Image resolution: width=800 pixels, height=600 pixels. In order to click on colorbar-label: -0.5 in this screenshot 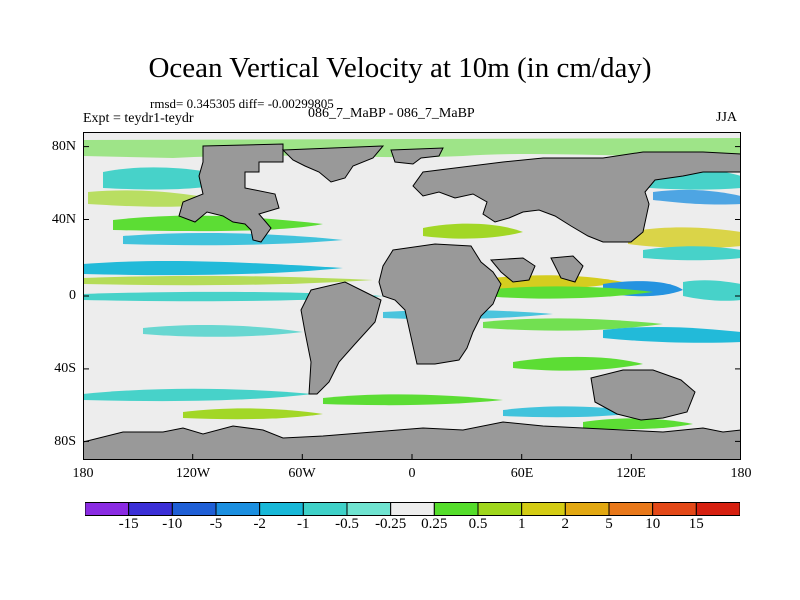, I will do `click(347, 524)`.